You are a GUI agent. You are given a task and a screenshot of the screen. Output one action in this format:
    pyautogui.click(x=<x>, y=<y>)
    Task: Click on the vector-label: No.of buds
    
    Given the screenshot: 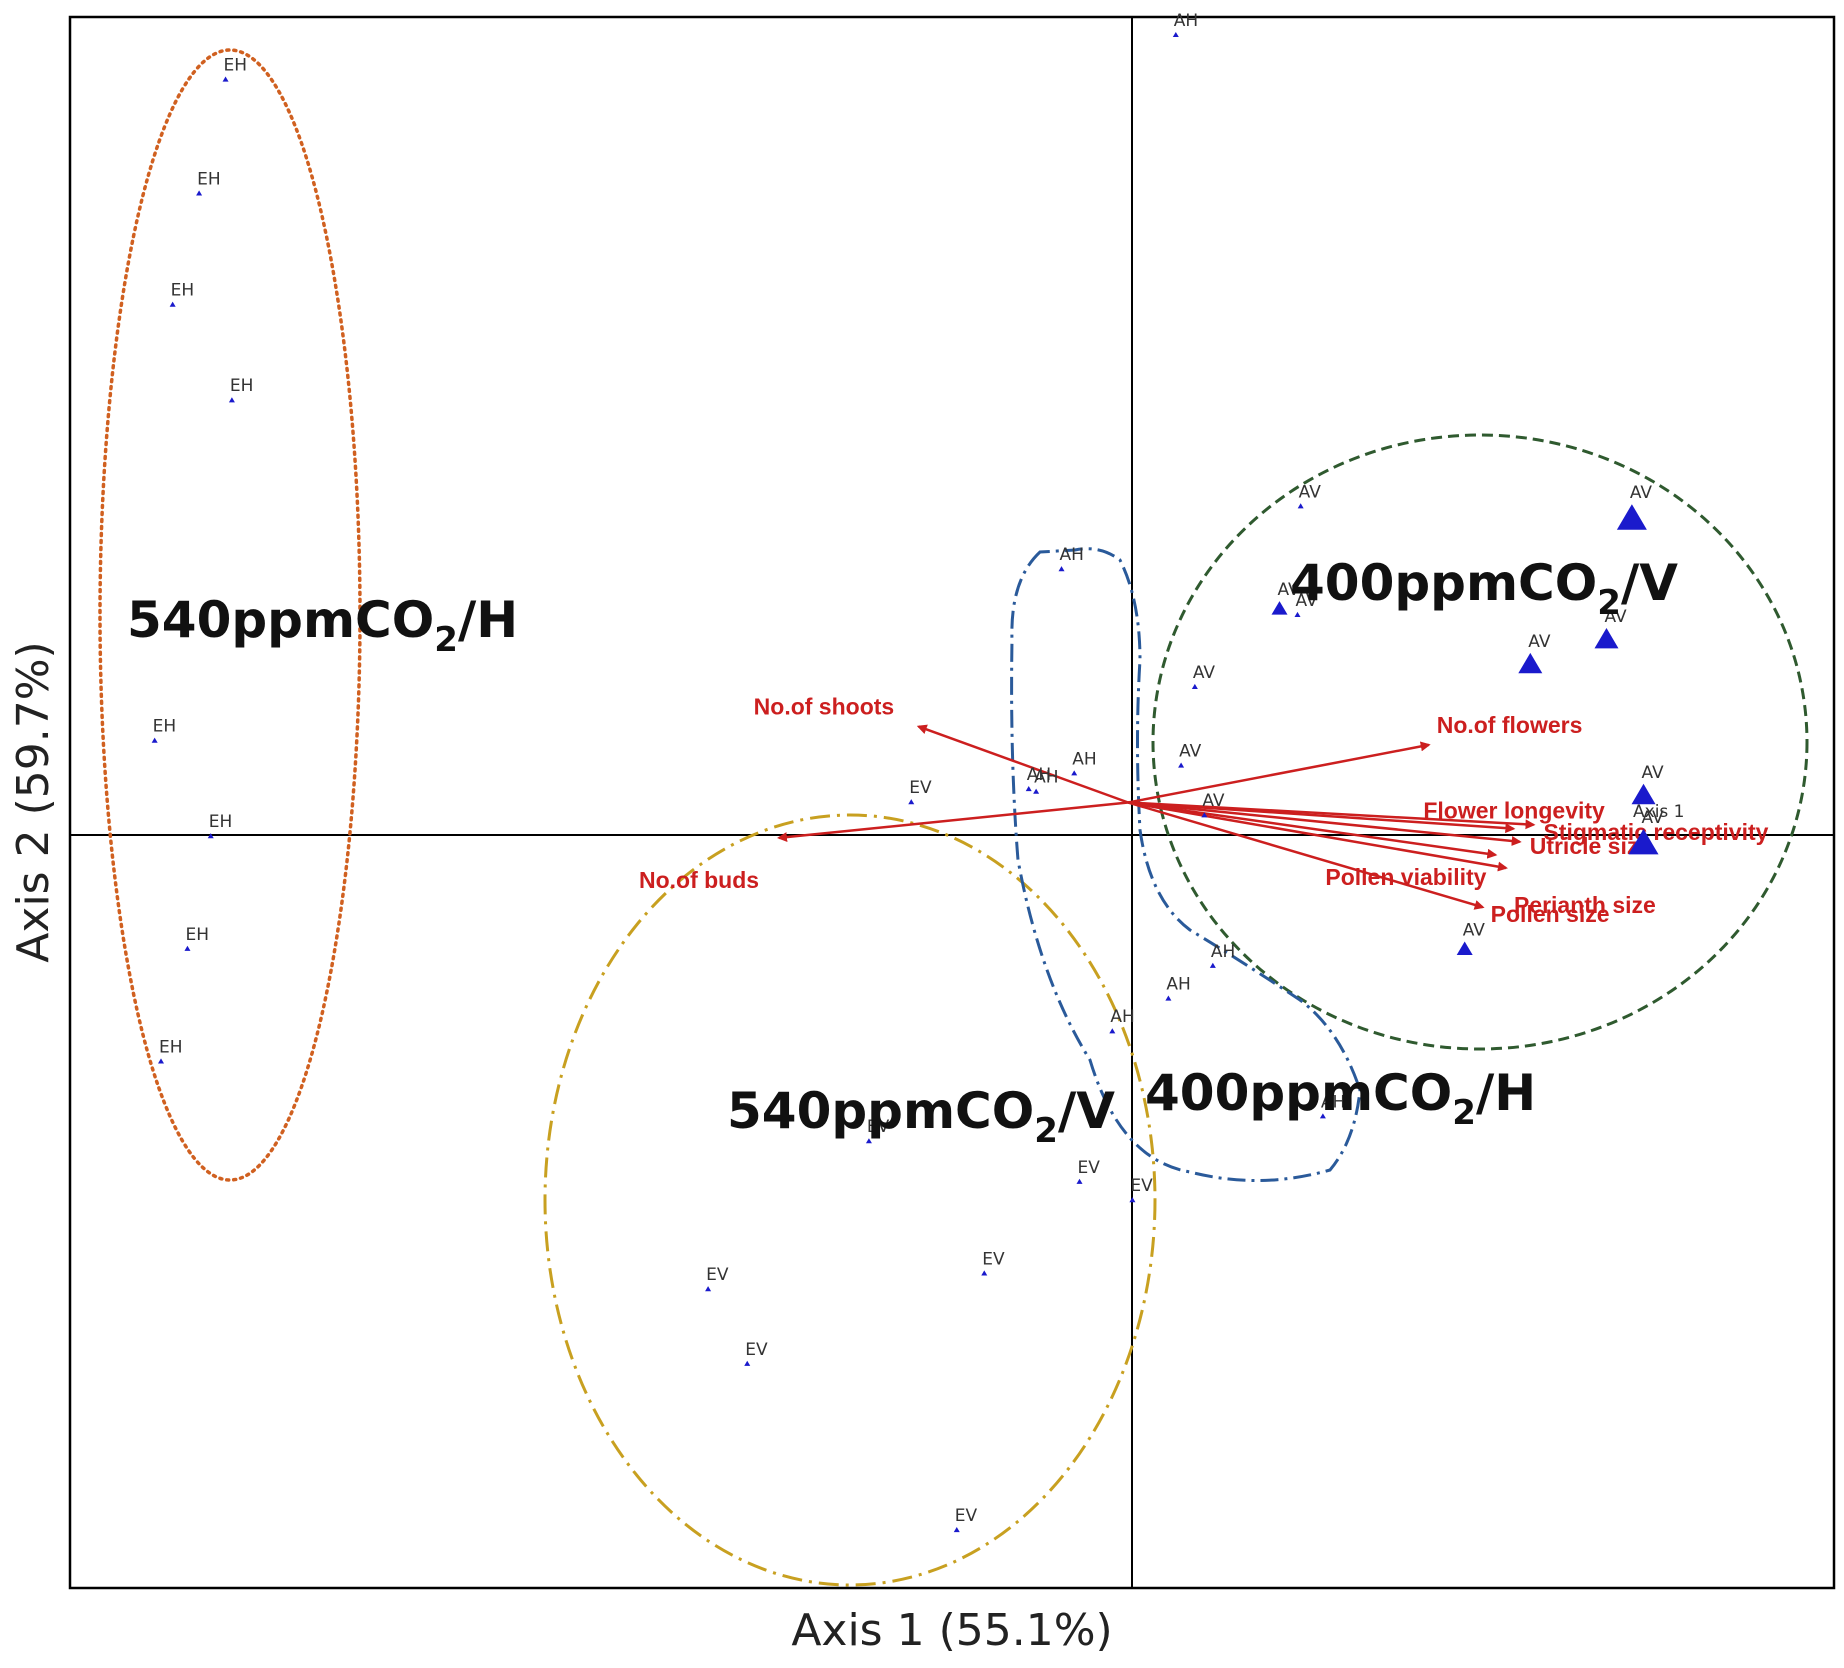 What is the action you would take?
    pyautogui.click(x=699, y=880)
    